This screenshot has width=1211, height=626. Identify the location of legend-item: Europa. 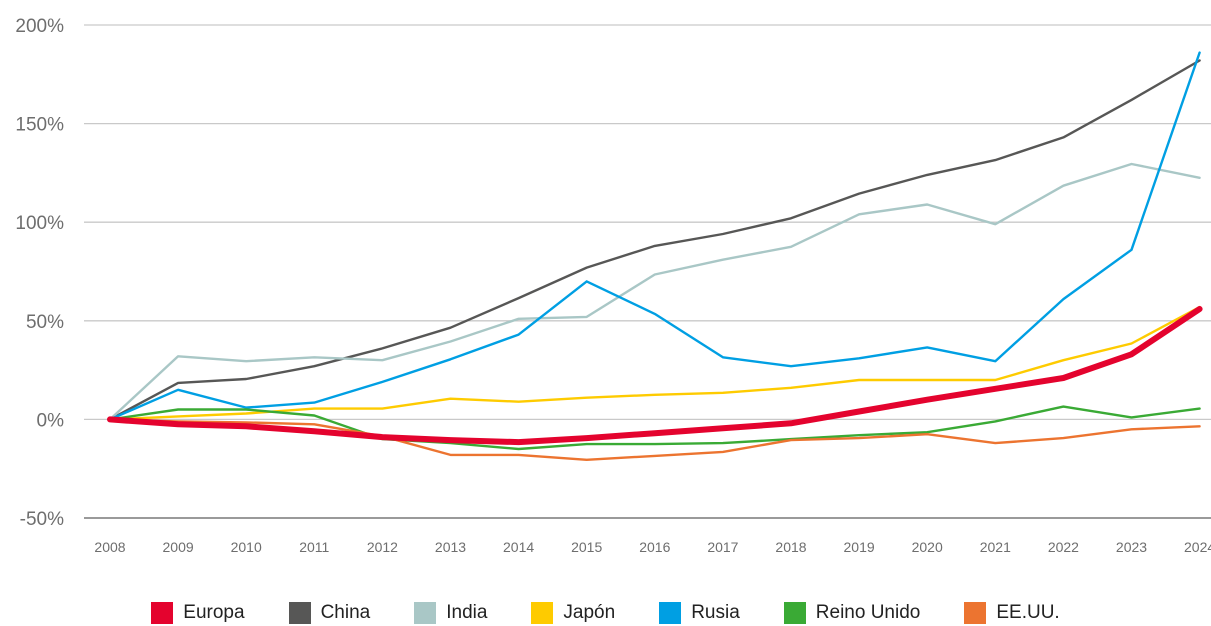
(198, 613).